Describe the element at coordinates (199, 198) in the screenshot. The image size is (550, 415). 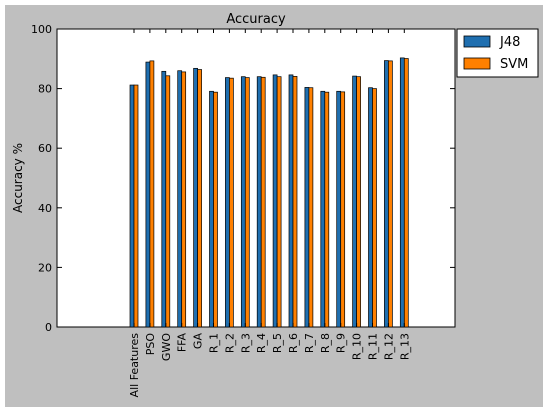
I see `bar-svm-ga` at that location.